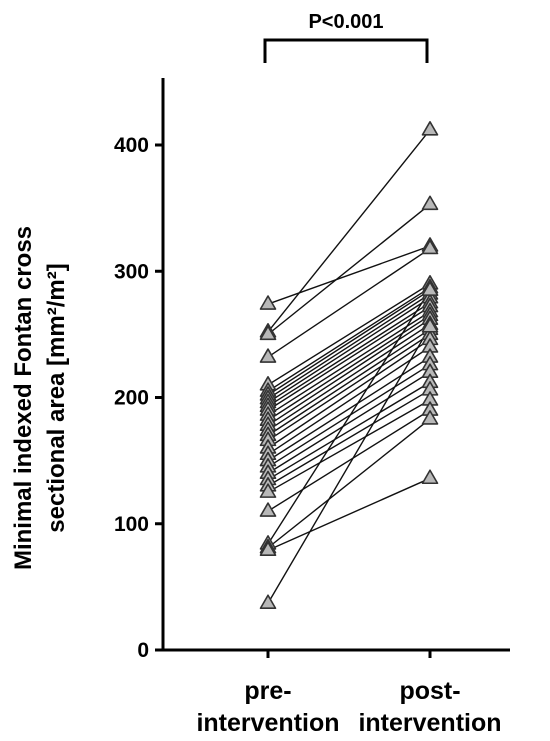  What do you see at coordinates (346, 50) in the screenshot?
I see `significance-bracket` at bounding box center [346, 50].